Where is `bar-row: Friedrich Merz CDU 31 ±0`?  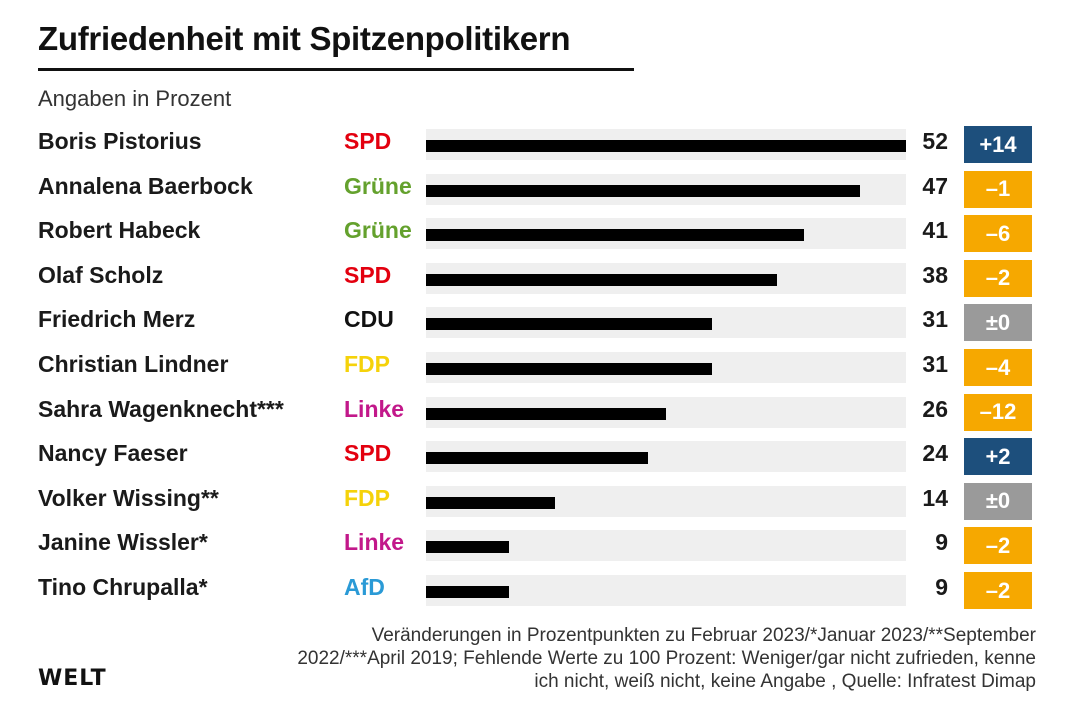 bar-row: Friedrich Merz CDU 31 ±0 is located at coordinates (539, 322).